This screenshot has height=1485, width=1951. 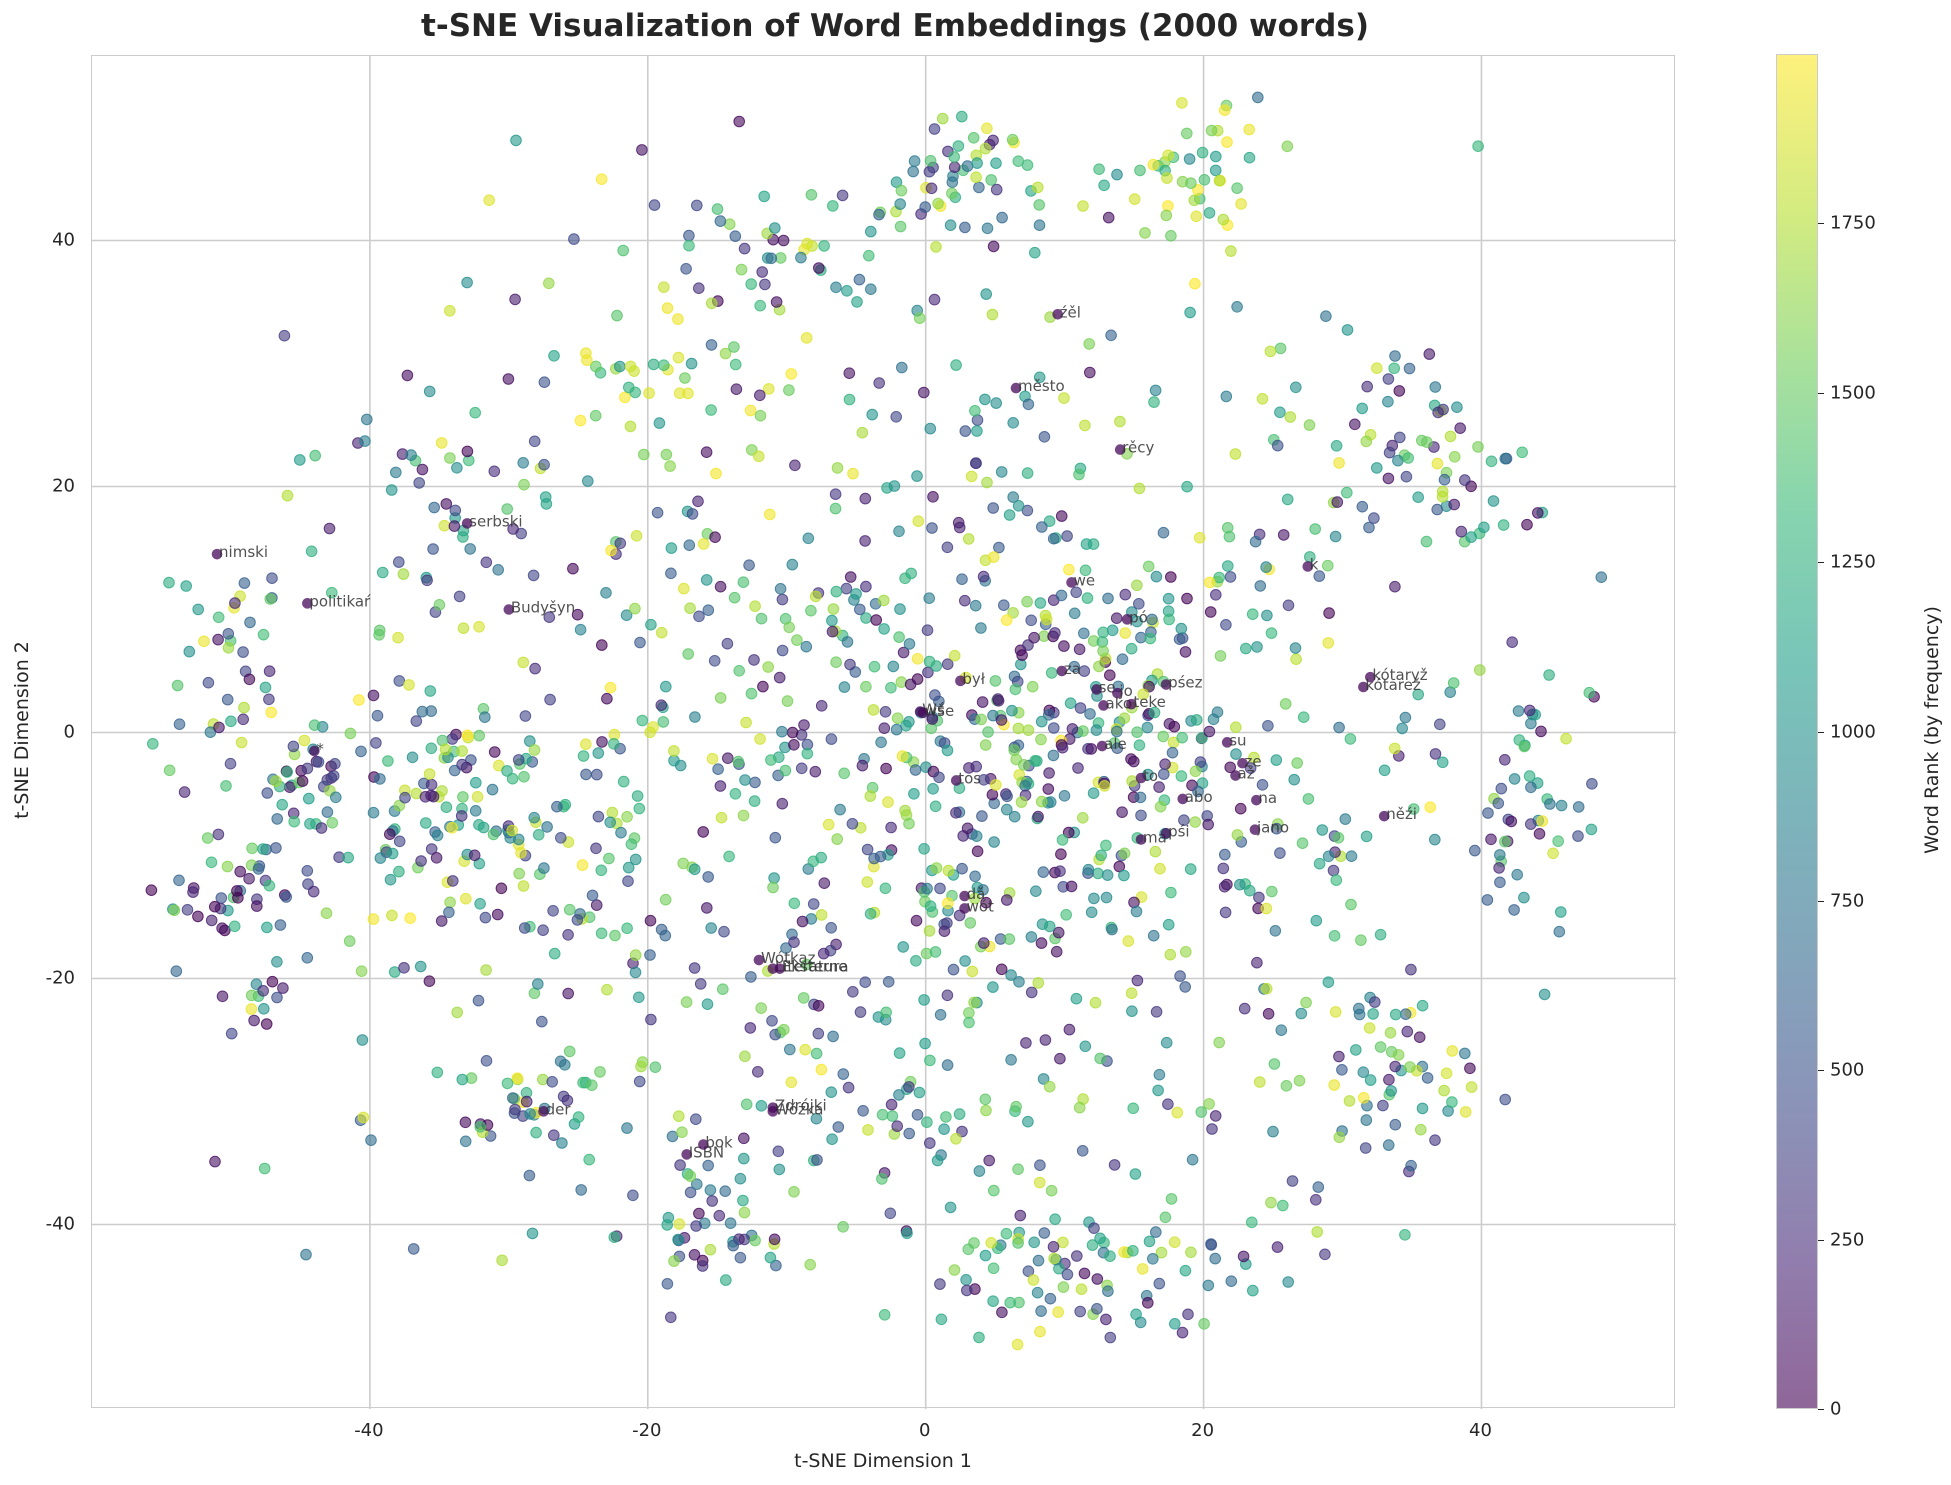 What do you see at coordinates (1041, 386) in the screenshot?
I see `word-annotation: město` at bounding box center [1041, 386].